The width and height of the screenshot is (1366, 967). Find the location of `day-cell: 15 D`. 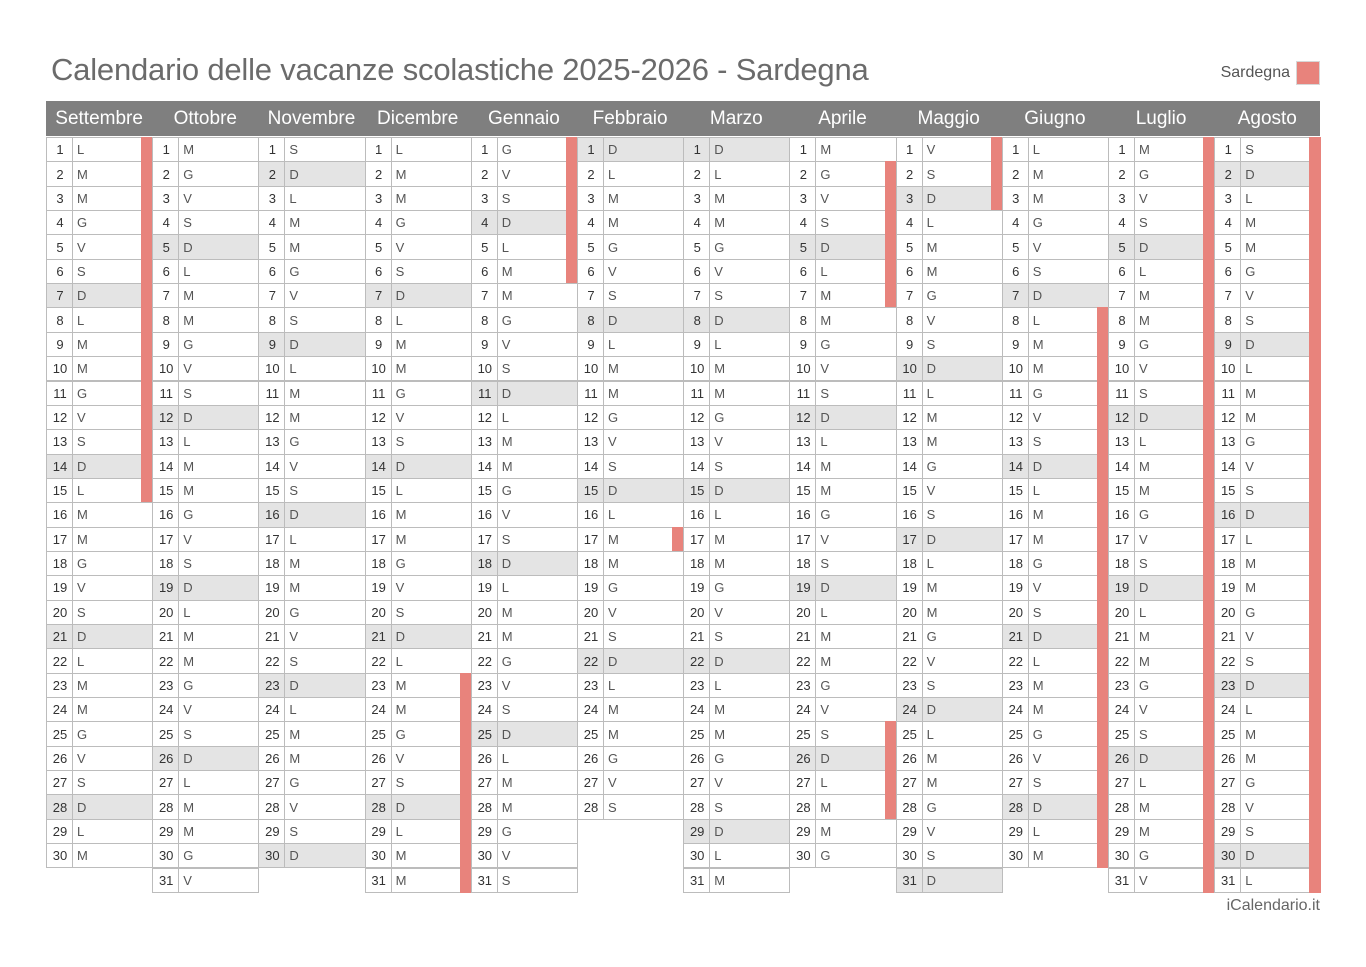

day-cell: 15 D is located at coordinates (737, 490).